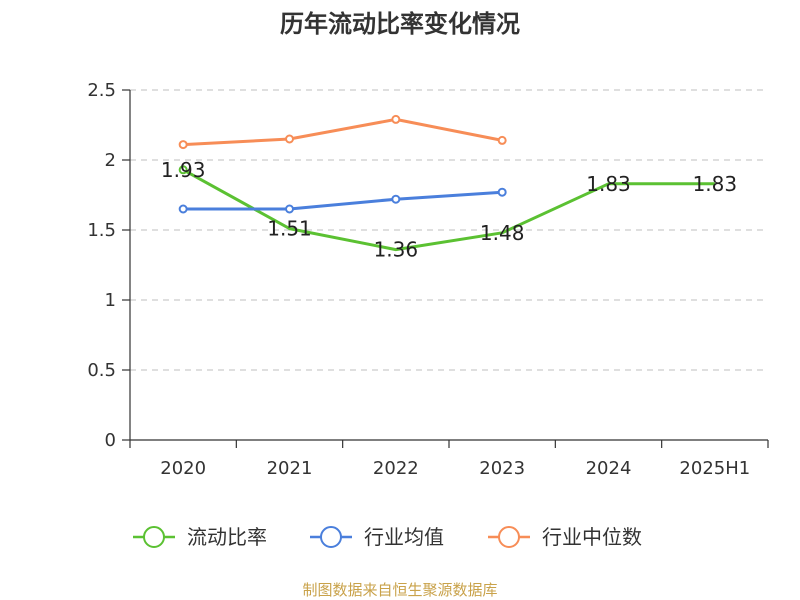  Describe the element at coordinates (110, 300) in the screenshot. I see `y-tick-label: 1` at that location.